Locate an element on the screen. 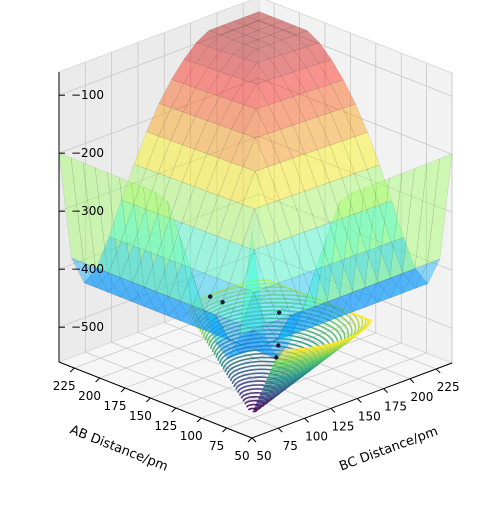  y-tick-label: 125 is located at coordinates (342, 426).